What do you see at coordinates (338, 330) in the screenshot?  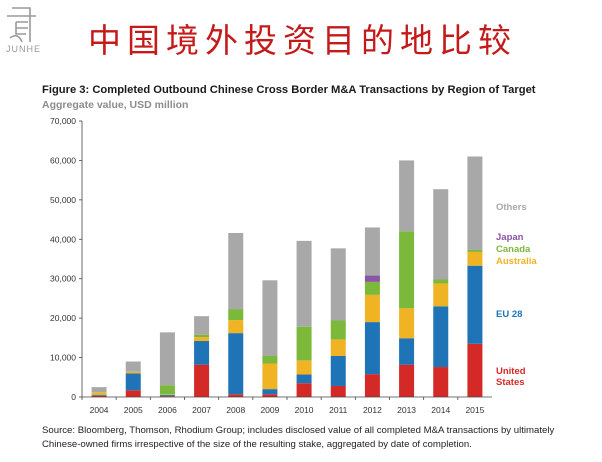 I see `bar-segment-canada-2011` at bounding box center [338, 330].